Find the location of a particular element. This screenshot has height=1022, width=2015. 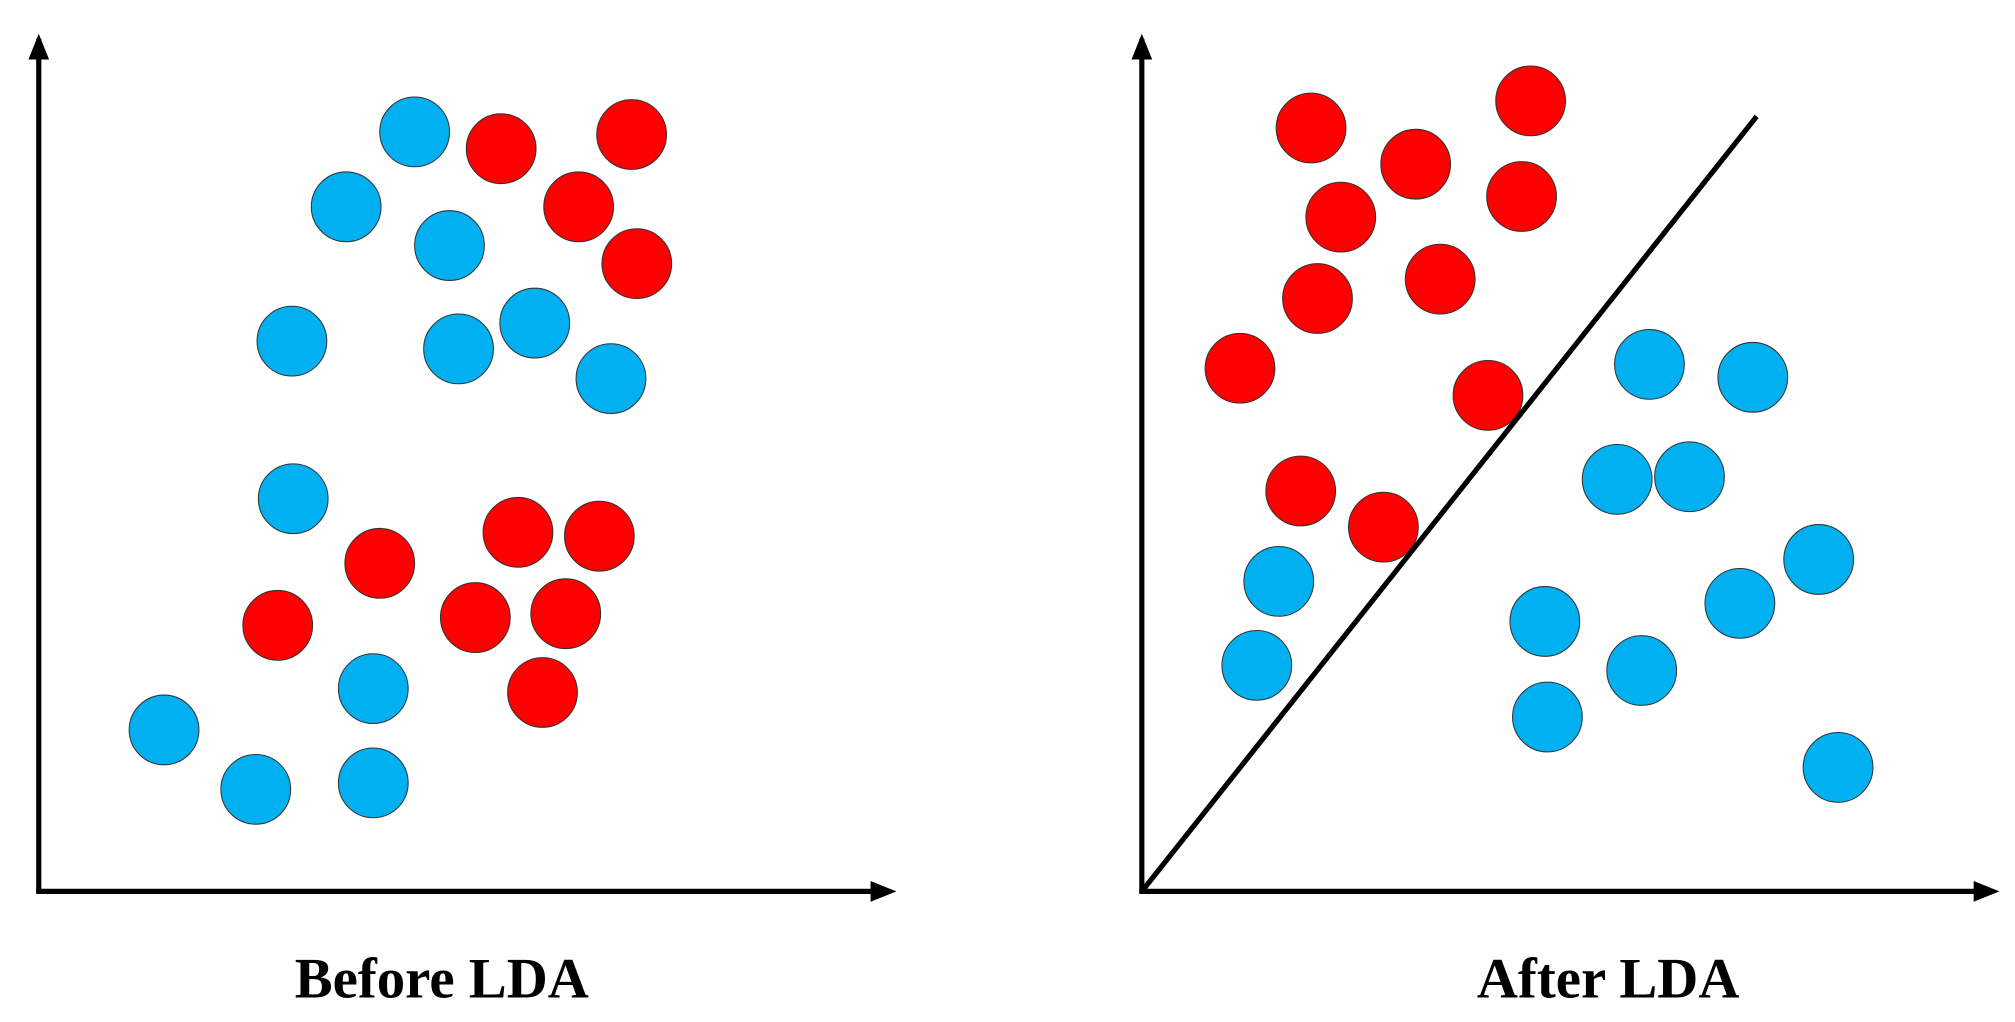

caption: Before LDA is located at coordinates (442, 978).